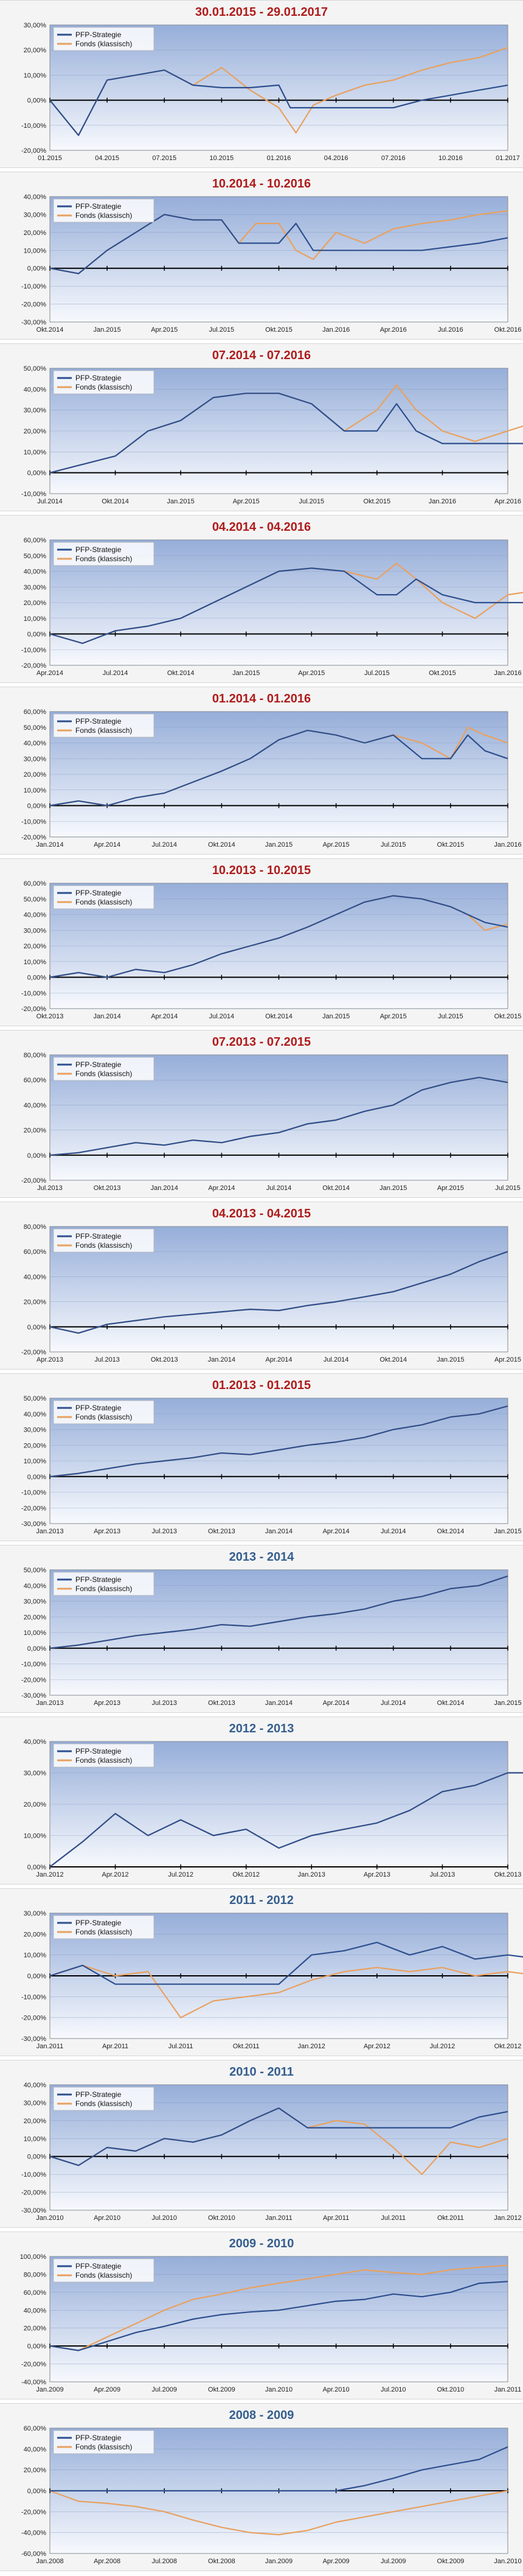  Describe the element at coordinates (107, 2389) in the screenshot. I see `x-tick-label: Apr.2009` at that location.